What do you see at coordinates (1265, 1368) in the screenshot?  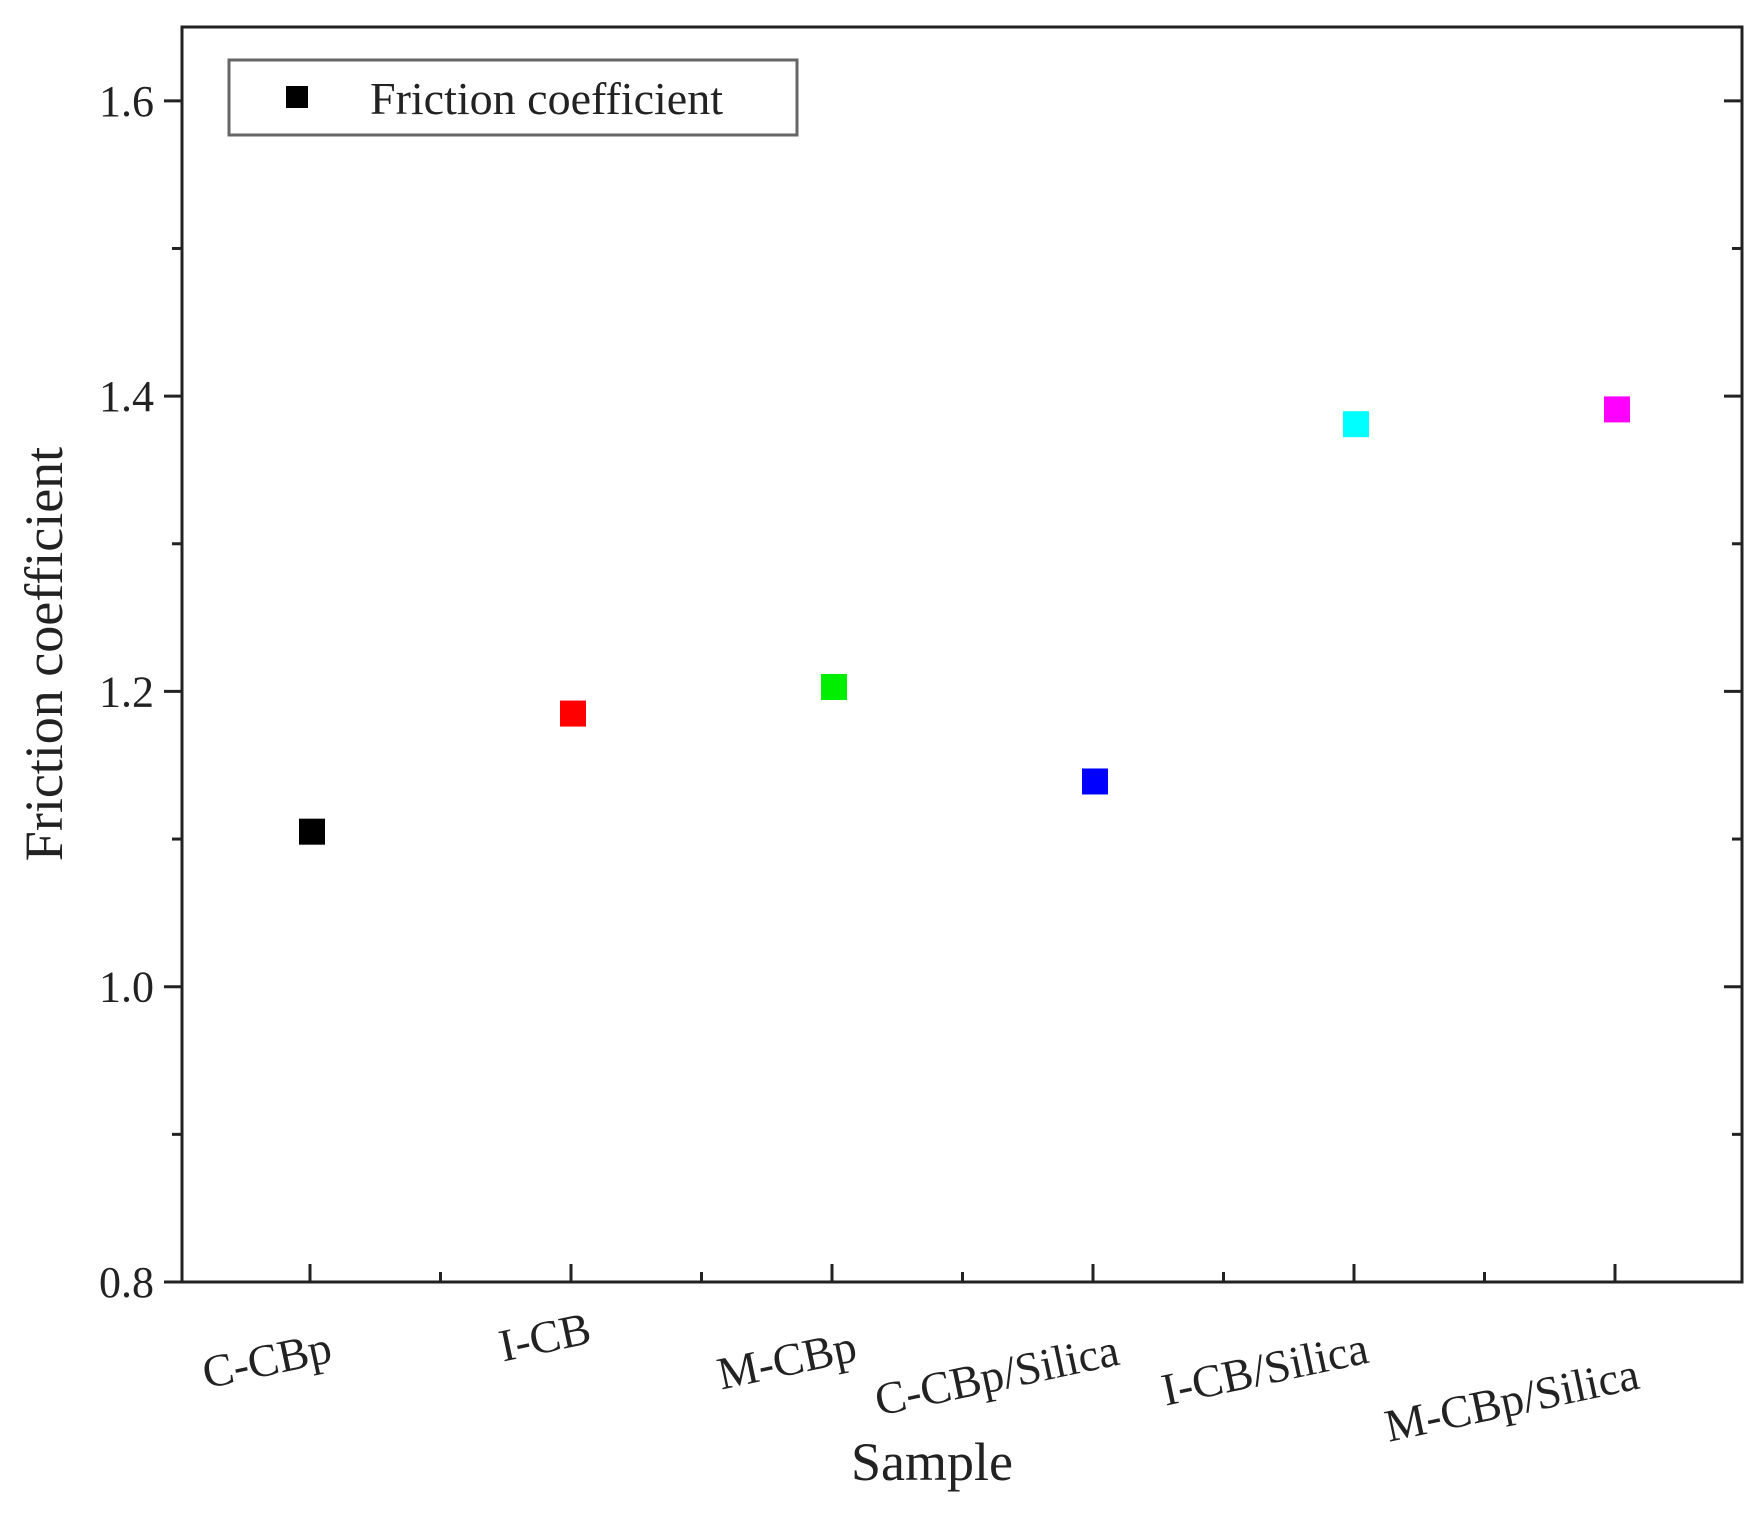 I see `x-tick-label: I-CB/Silica` at bounding box center [1265, 1368].